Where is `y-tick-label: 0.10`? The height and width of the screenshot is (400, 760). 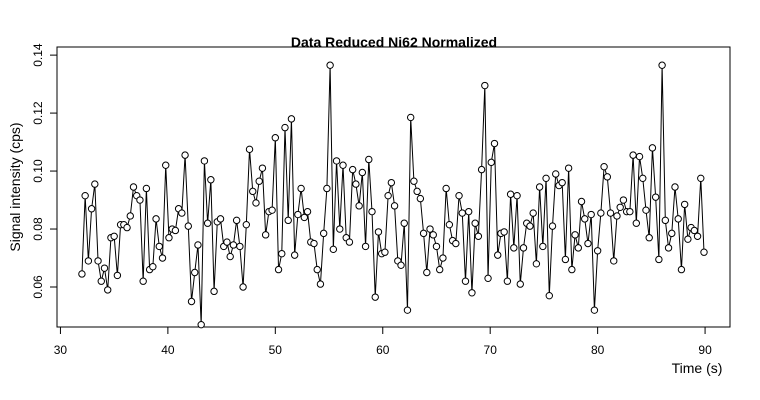 y-tick-label: 0.10 is located at coordinates (38, 171).